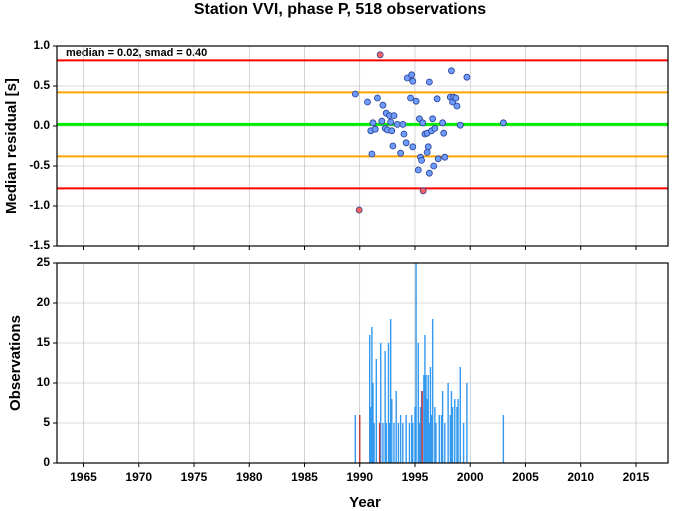 This screenshot has width=678, height=511. Describe the element at coordinates (11, 146) in the screenshot. I see `y-axis-label: Median residual [s]` at that location.